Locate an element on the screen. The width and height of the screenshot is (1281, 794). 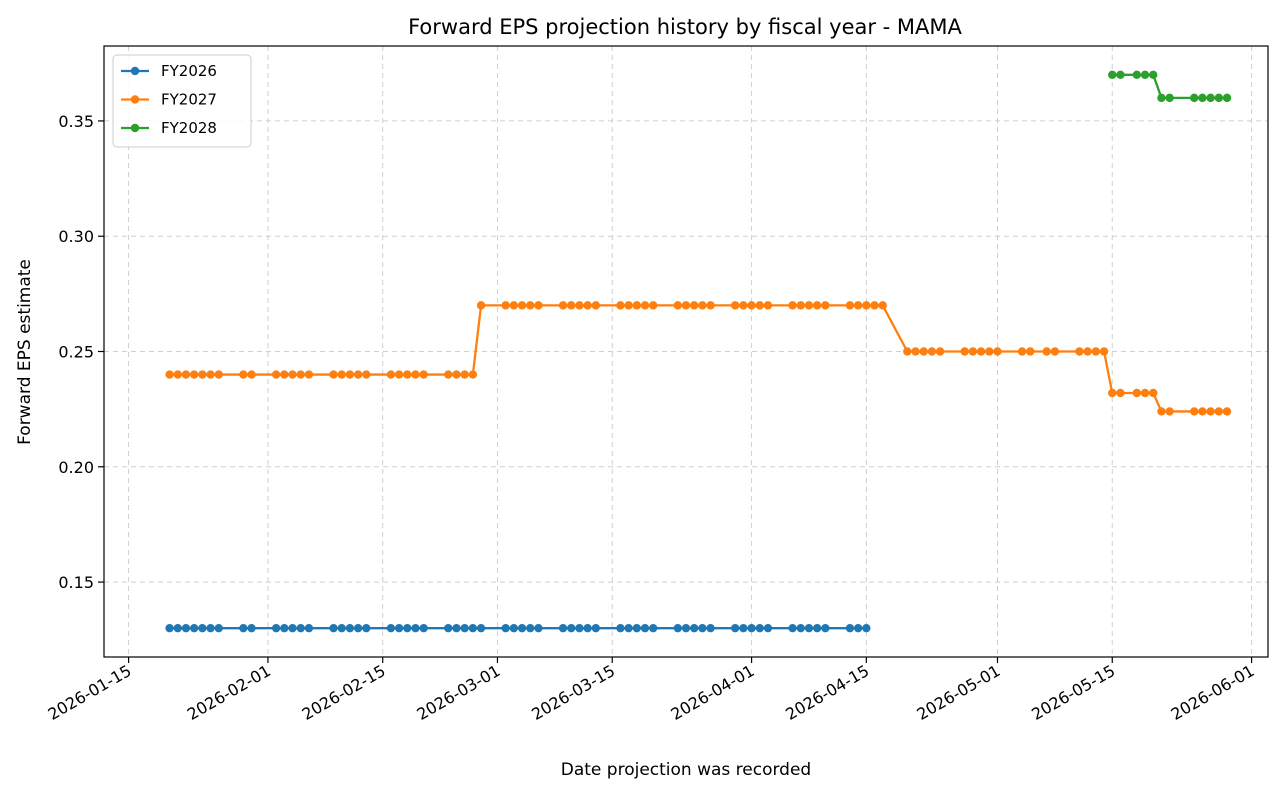
legend-label: FY2028 is located at coordinates (189, 128).